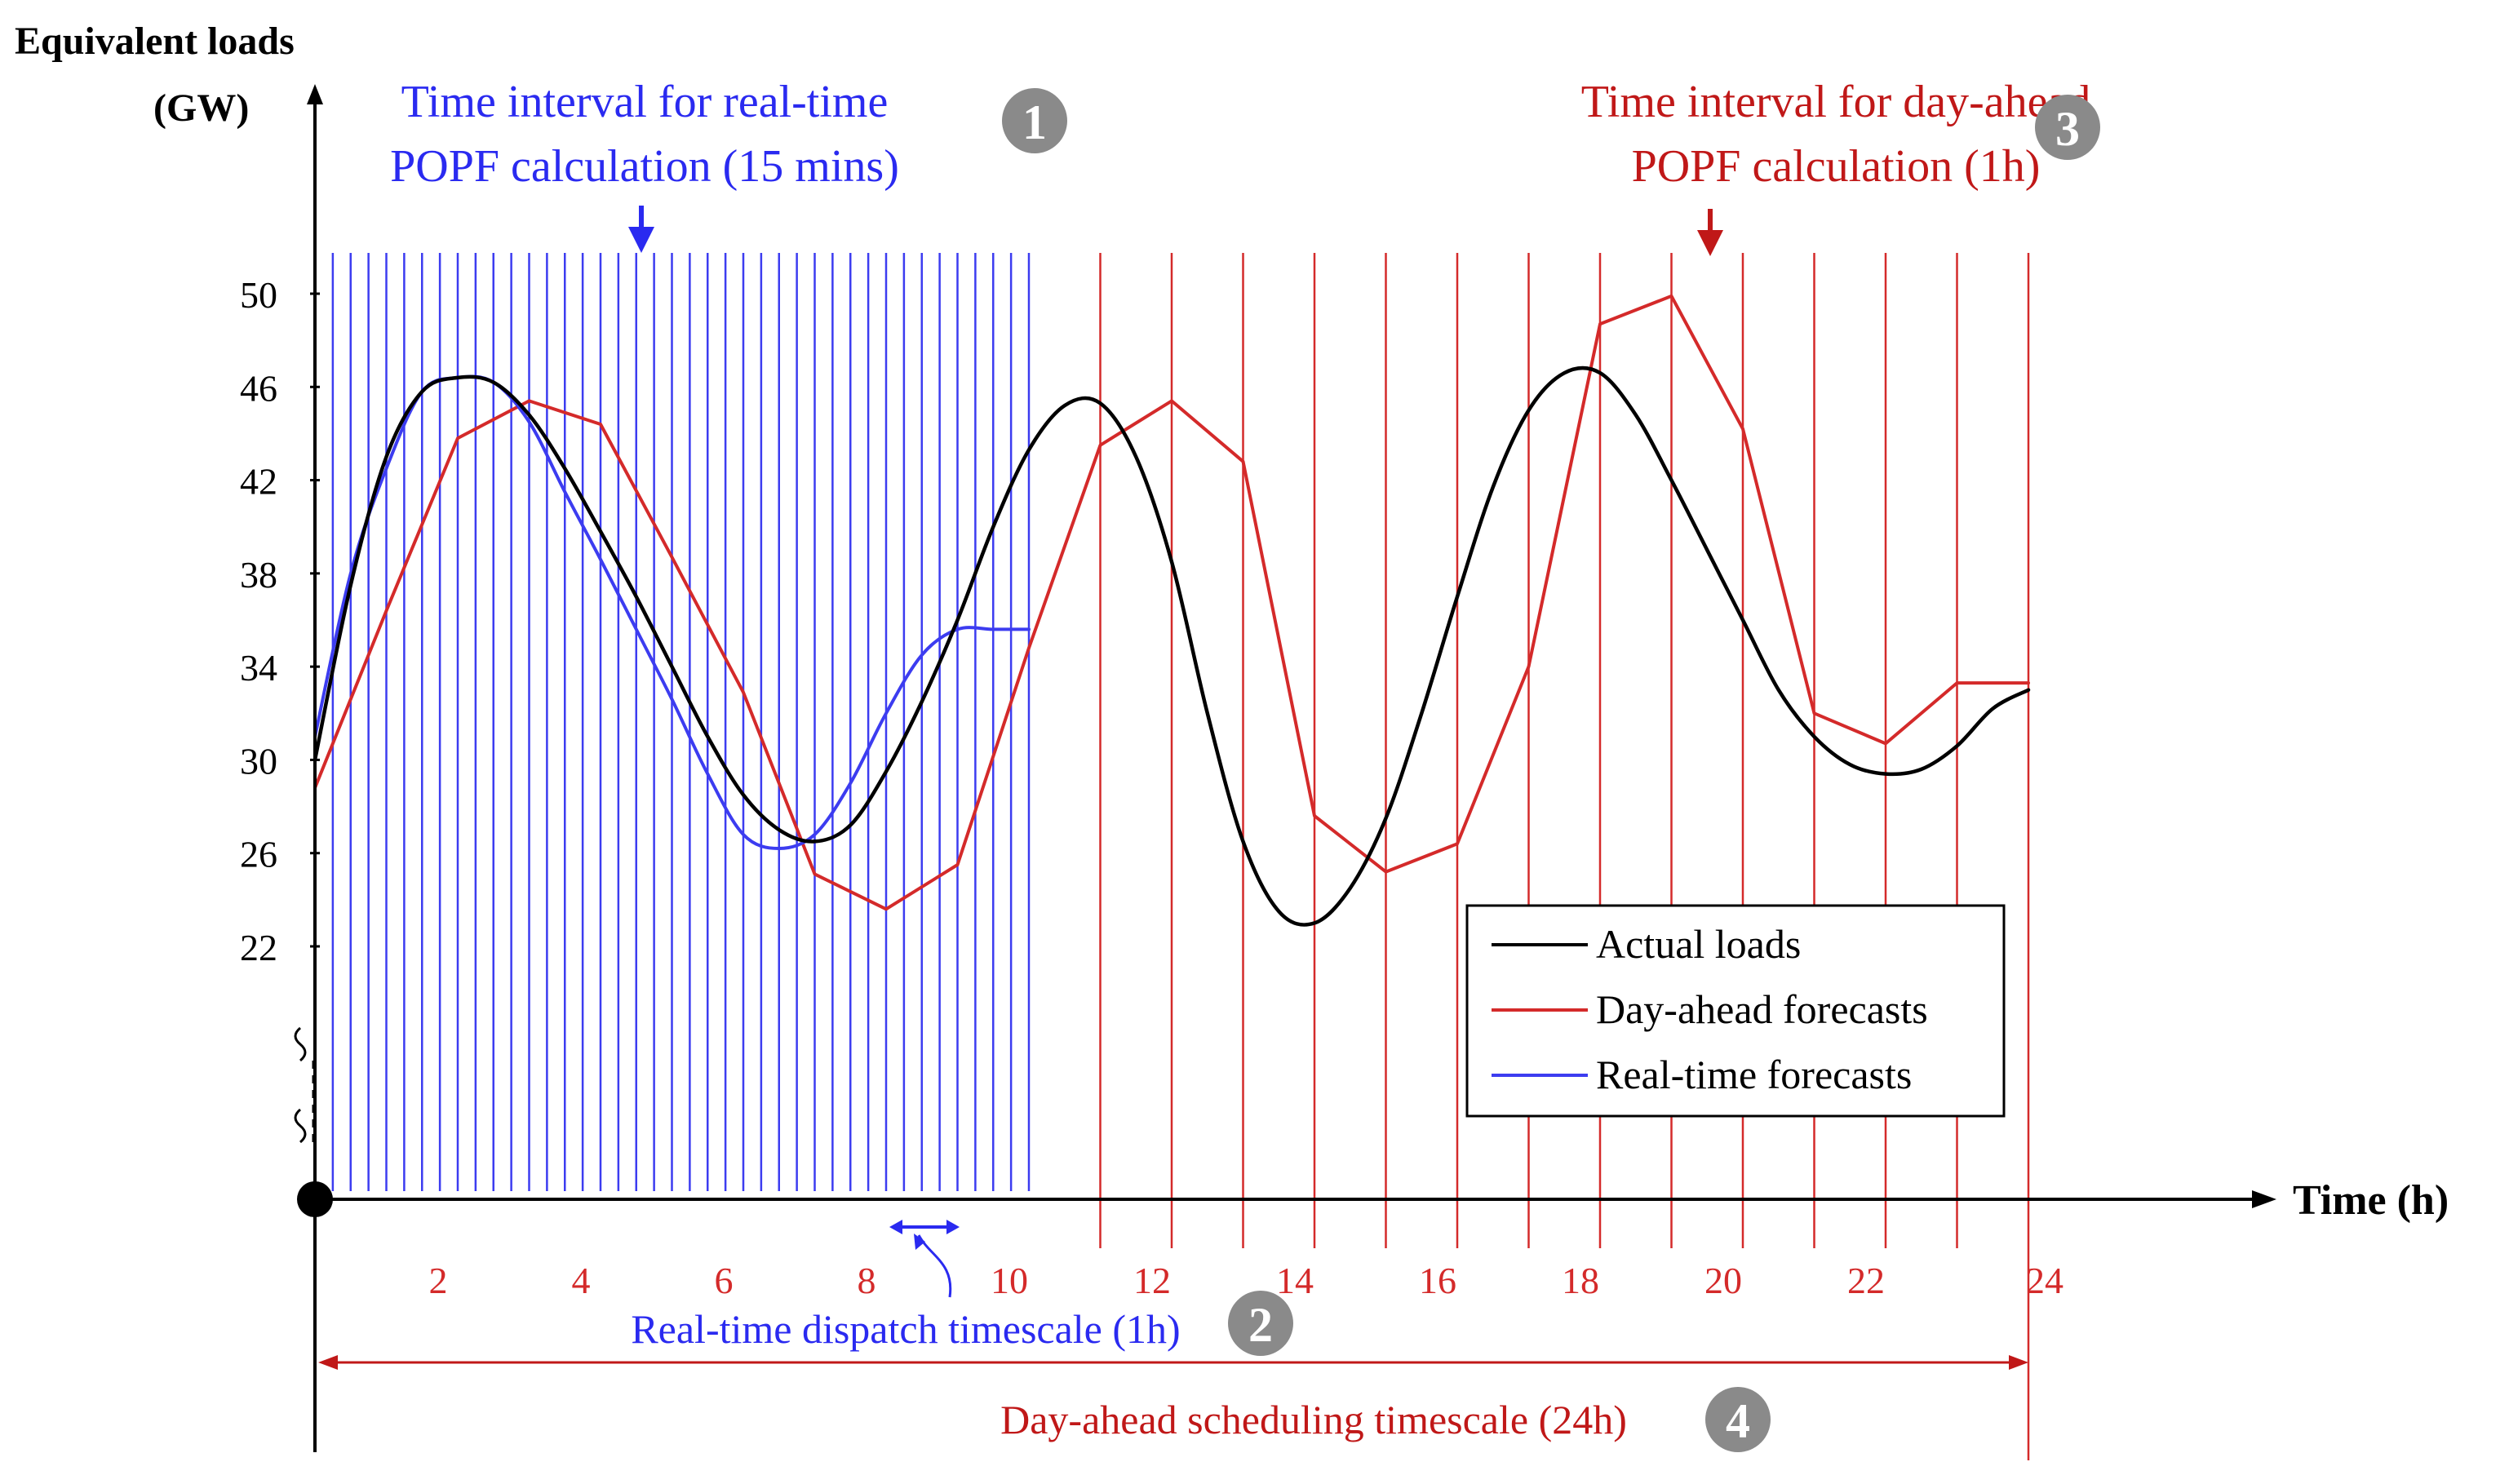  What do you see at coordinates (309, 1085) in the screenshot?
I see `axis-break-marker` at bounding box center [309, 1085].